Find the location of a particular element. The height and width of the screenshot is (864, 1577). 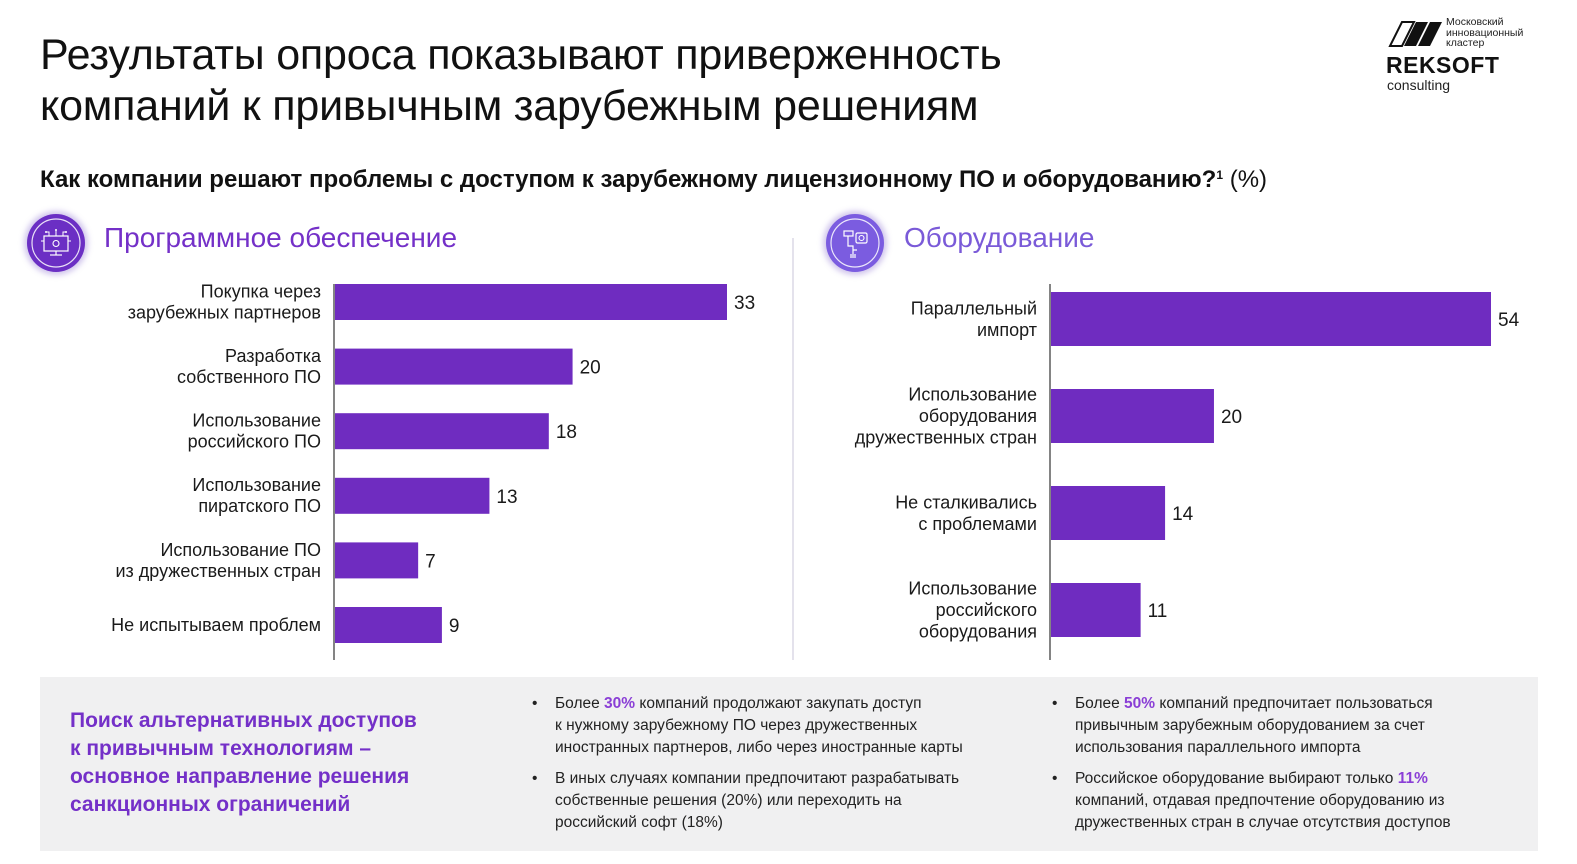

software-value-label: 7 is located at coordinates (430, 561).